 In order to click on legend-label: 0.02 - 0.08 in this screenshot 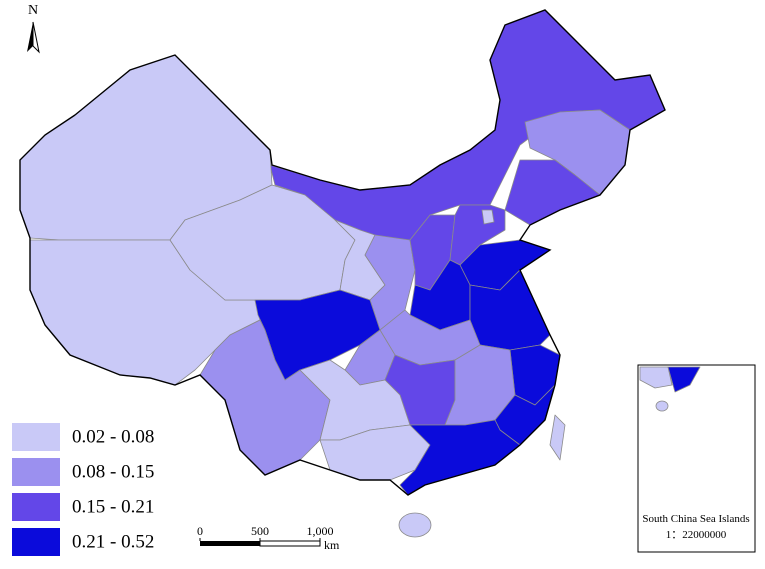, I will do `click(113, 436)`.